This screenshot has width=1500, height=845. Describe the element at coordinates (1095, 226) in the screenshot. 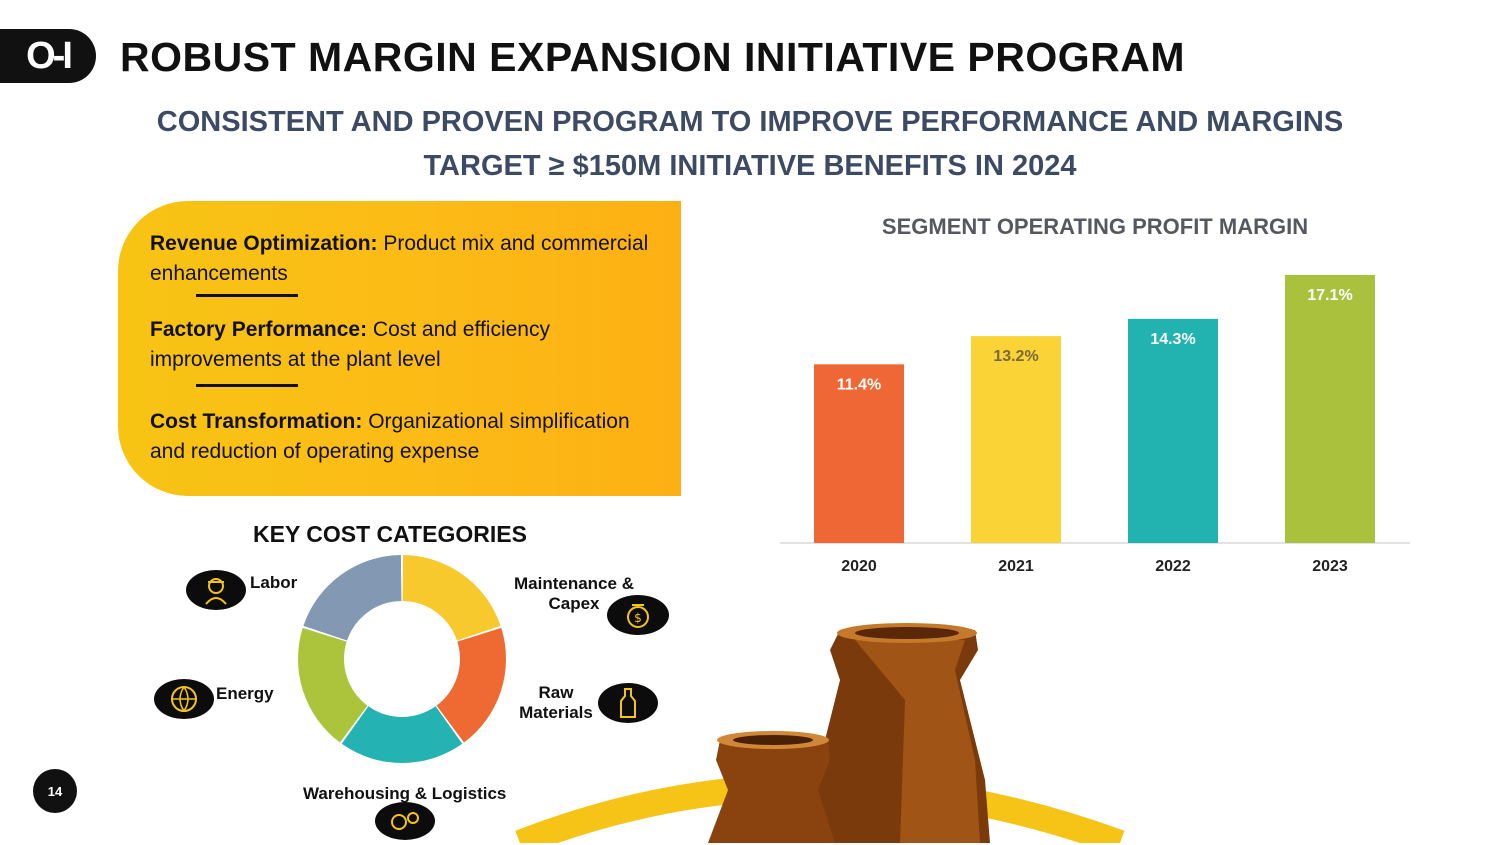

I see `chart-title: SEGMENT OPERATING PROFIT MARGIN` at that location.